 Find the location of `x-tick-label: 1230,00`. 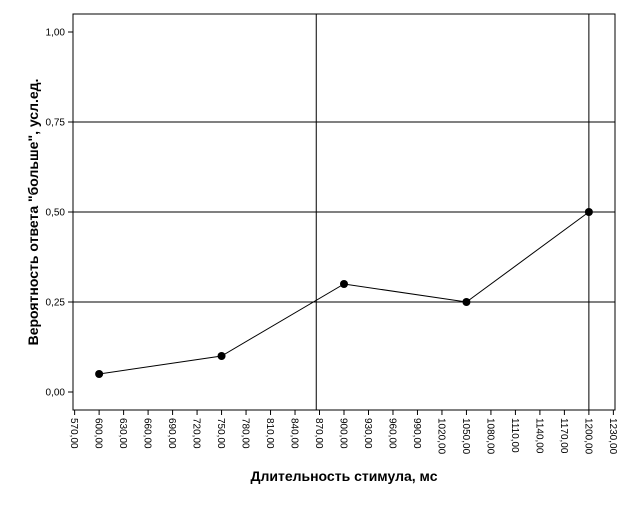

x-tick-label: 1230,00 is located at coordinates (612, 436).